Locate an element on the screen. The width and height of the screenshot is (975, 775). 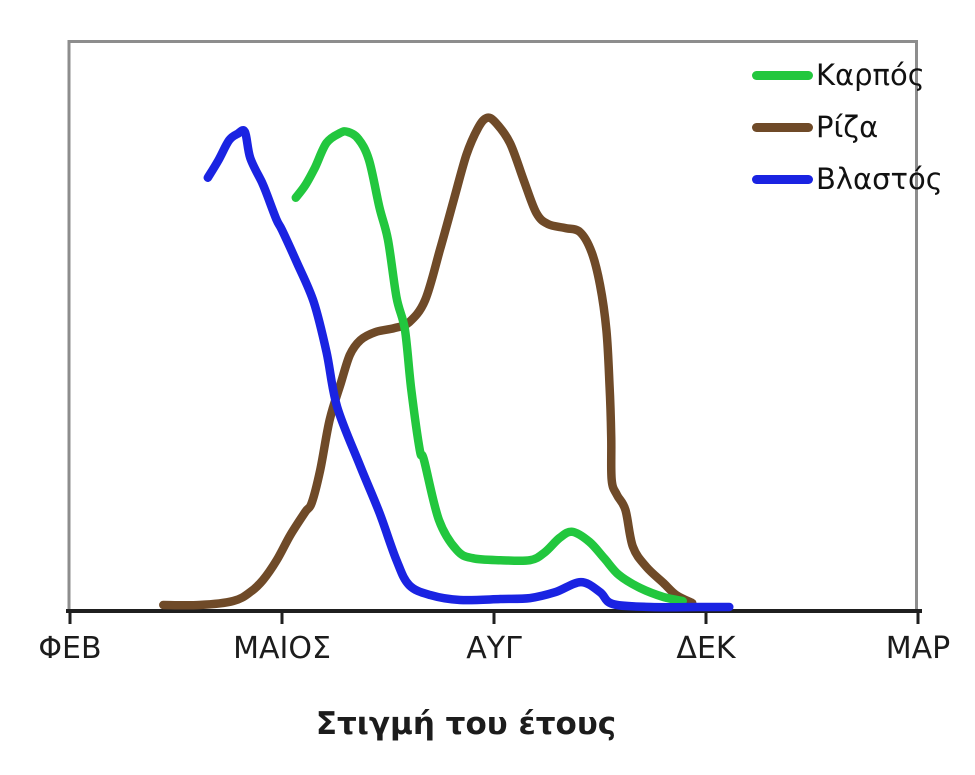
x-tick-label-2: ΑΥΓ is located at coordinates (494, 648).